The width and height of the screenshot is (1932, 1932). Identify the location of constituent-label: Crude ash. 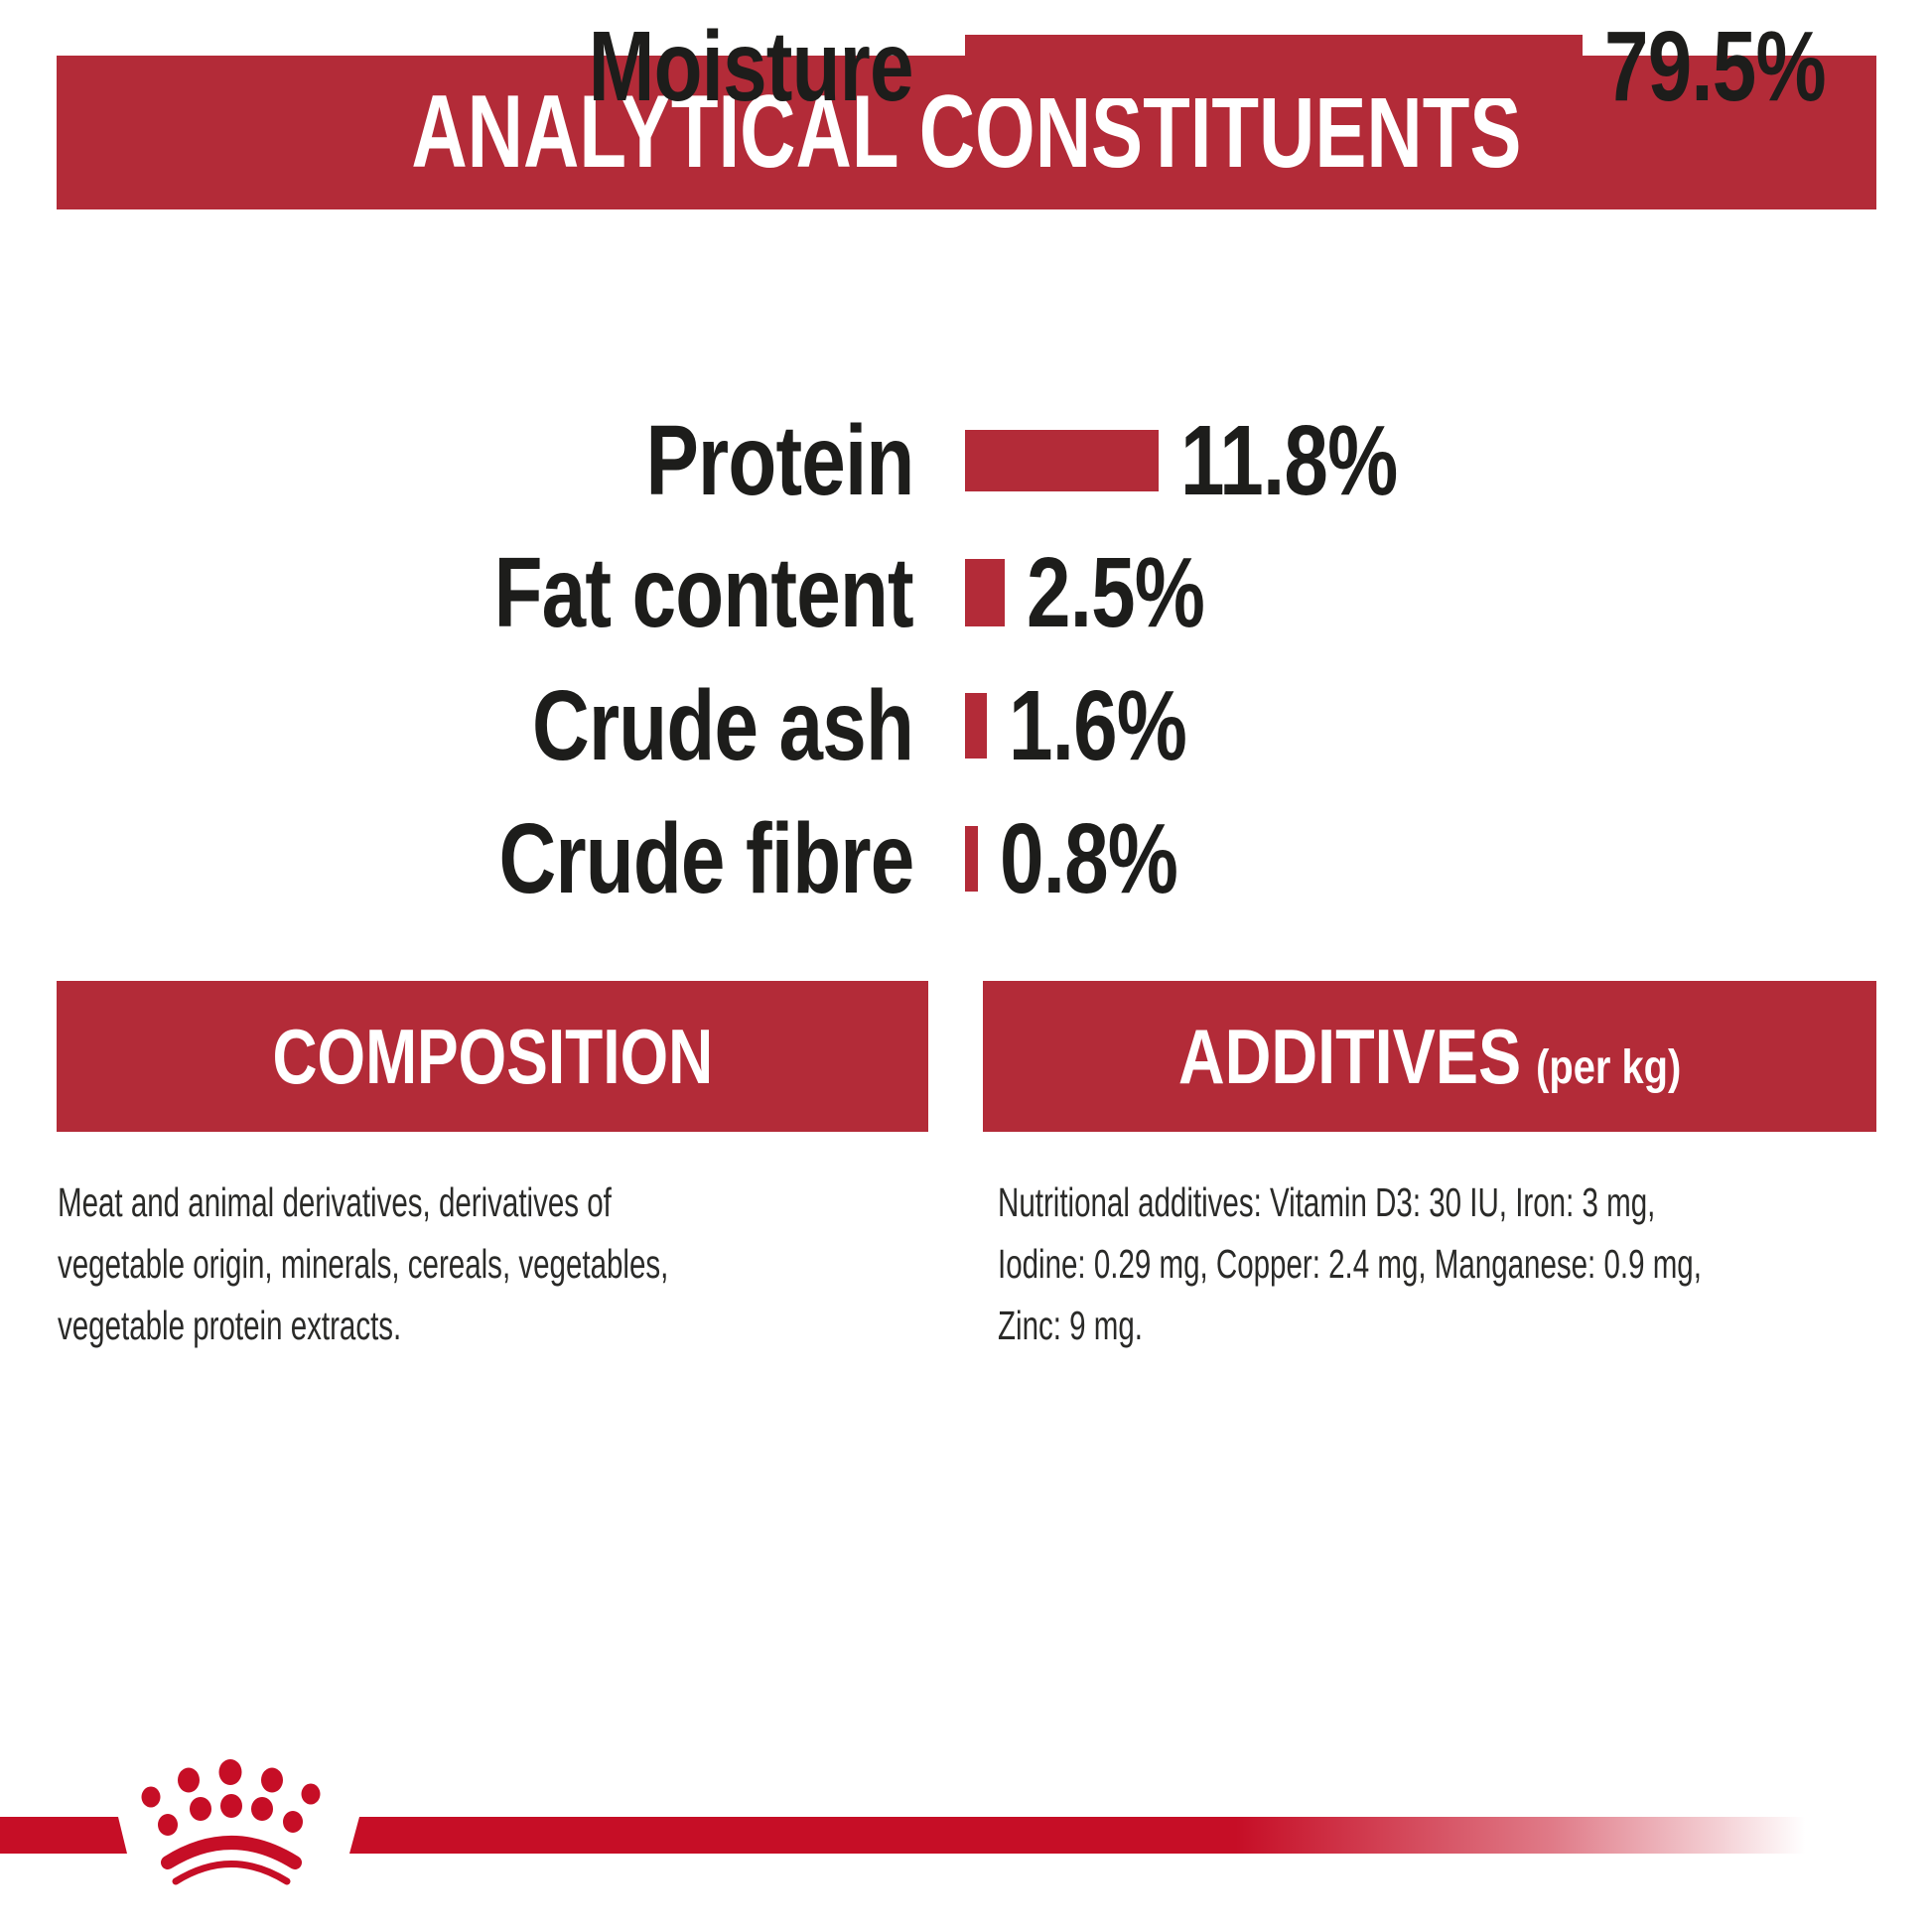
(723, 725).